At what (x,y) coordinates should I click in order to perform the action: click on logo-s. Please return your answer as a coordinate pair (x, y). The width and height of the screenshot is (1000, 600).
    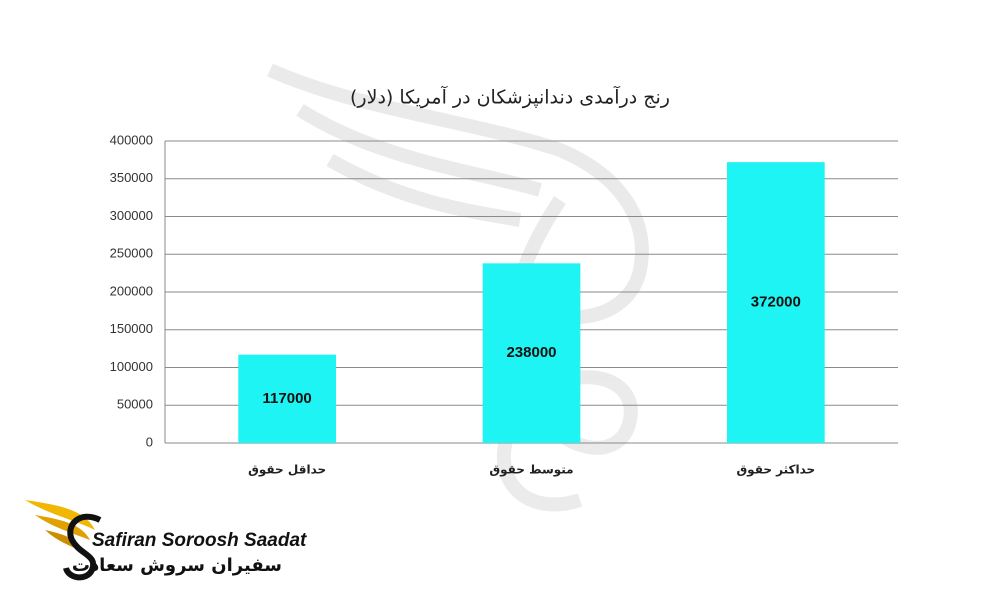
    Looking at the image, I should click on (82, 547).